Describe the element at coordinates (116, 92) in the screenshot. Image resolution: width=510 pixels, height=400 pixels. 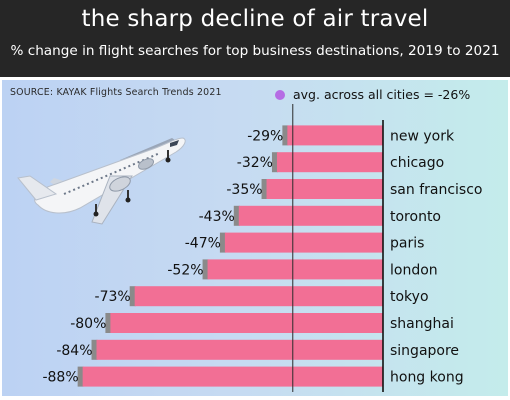
I see `source-note: SOURCE: KAYAK Flights Search Trends 2021` at that location.